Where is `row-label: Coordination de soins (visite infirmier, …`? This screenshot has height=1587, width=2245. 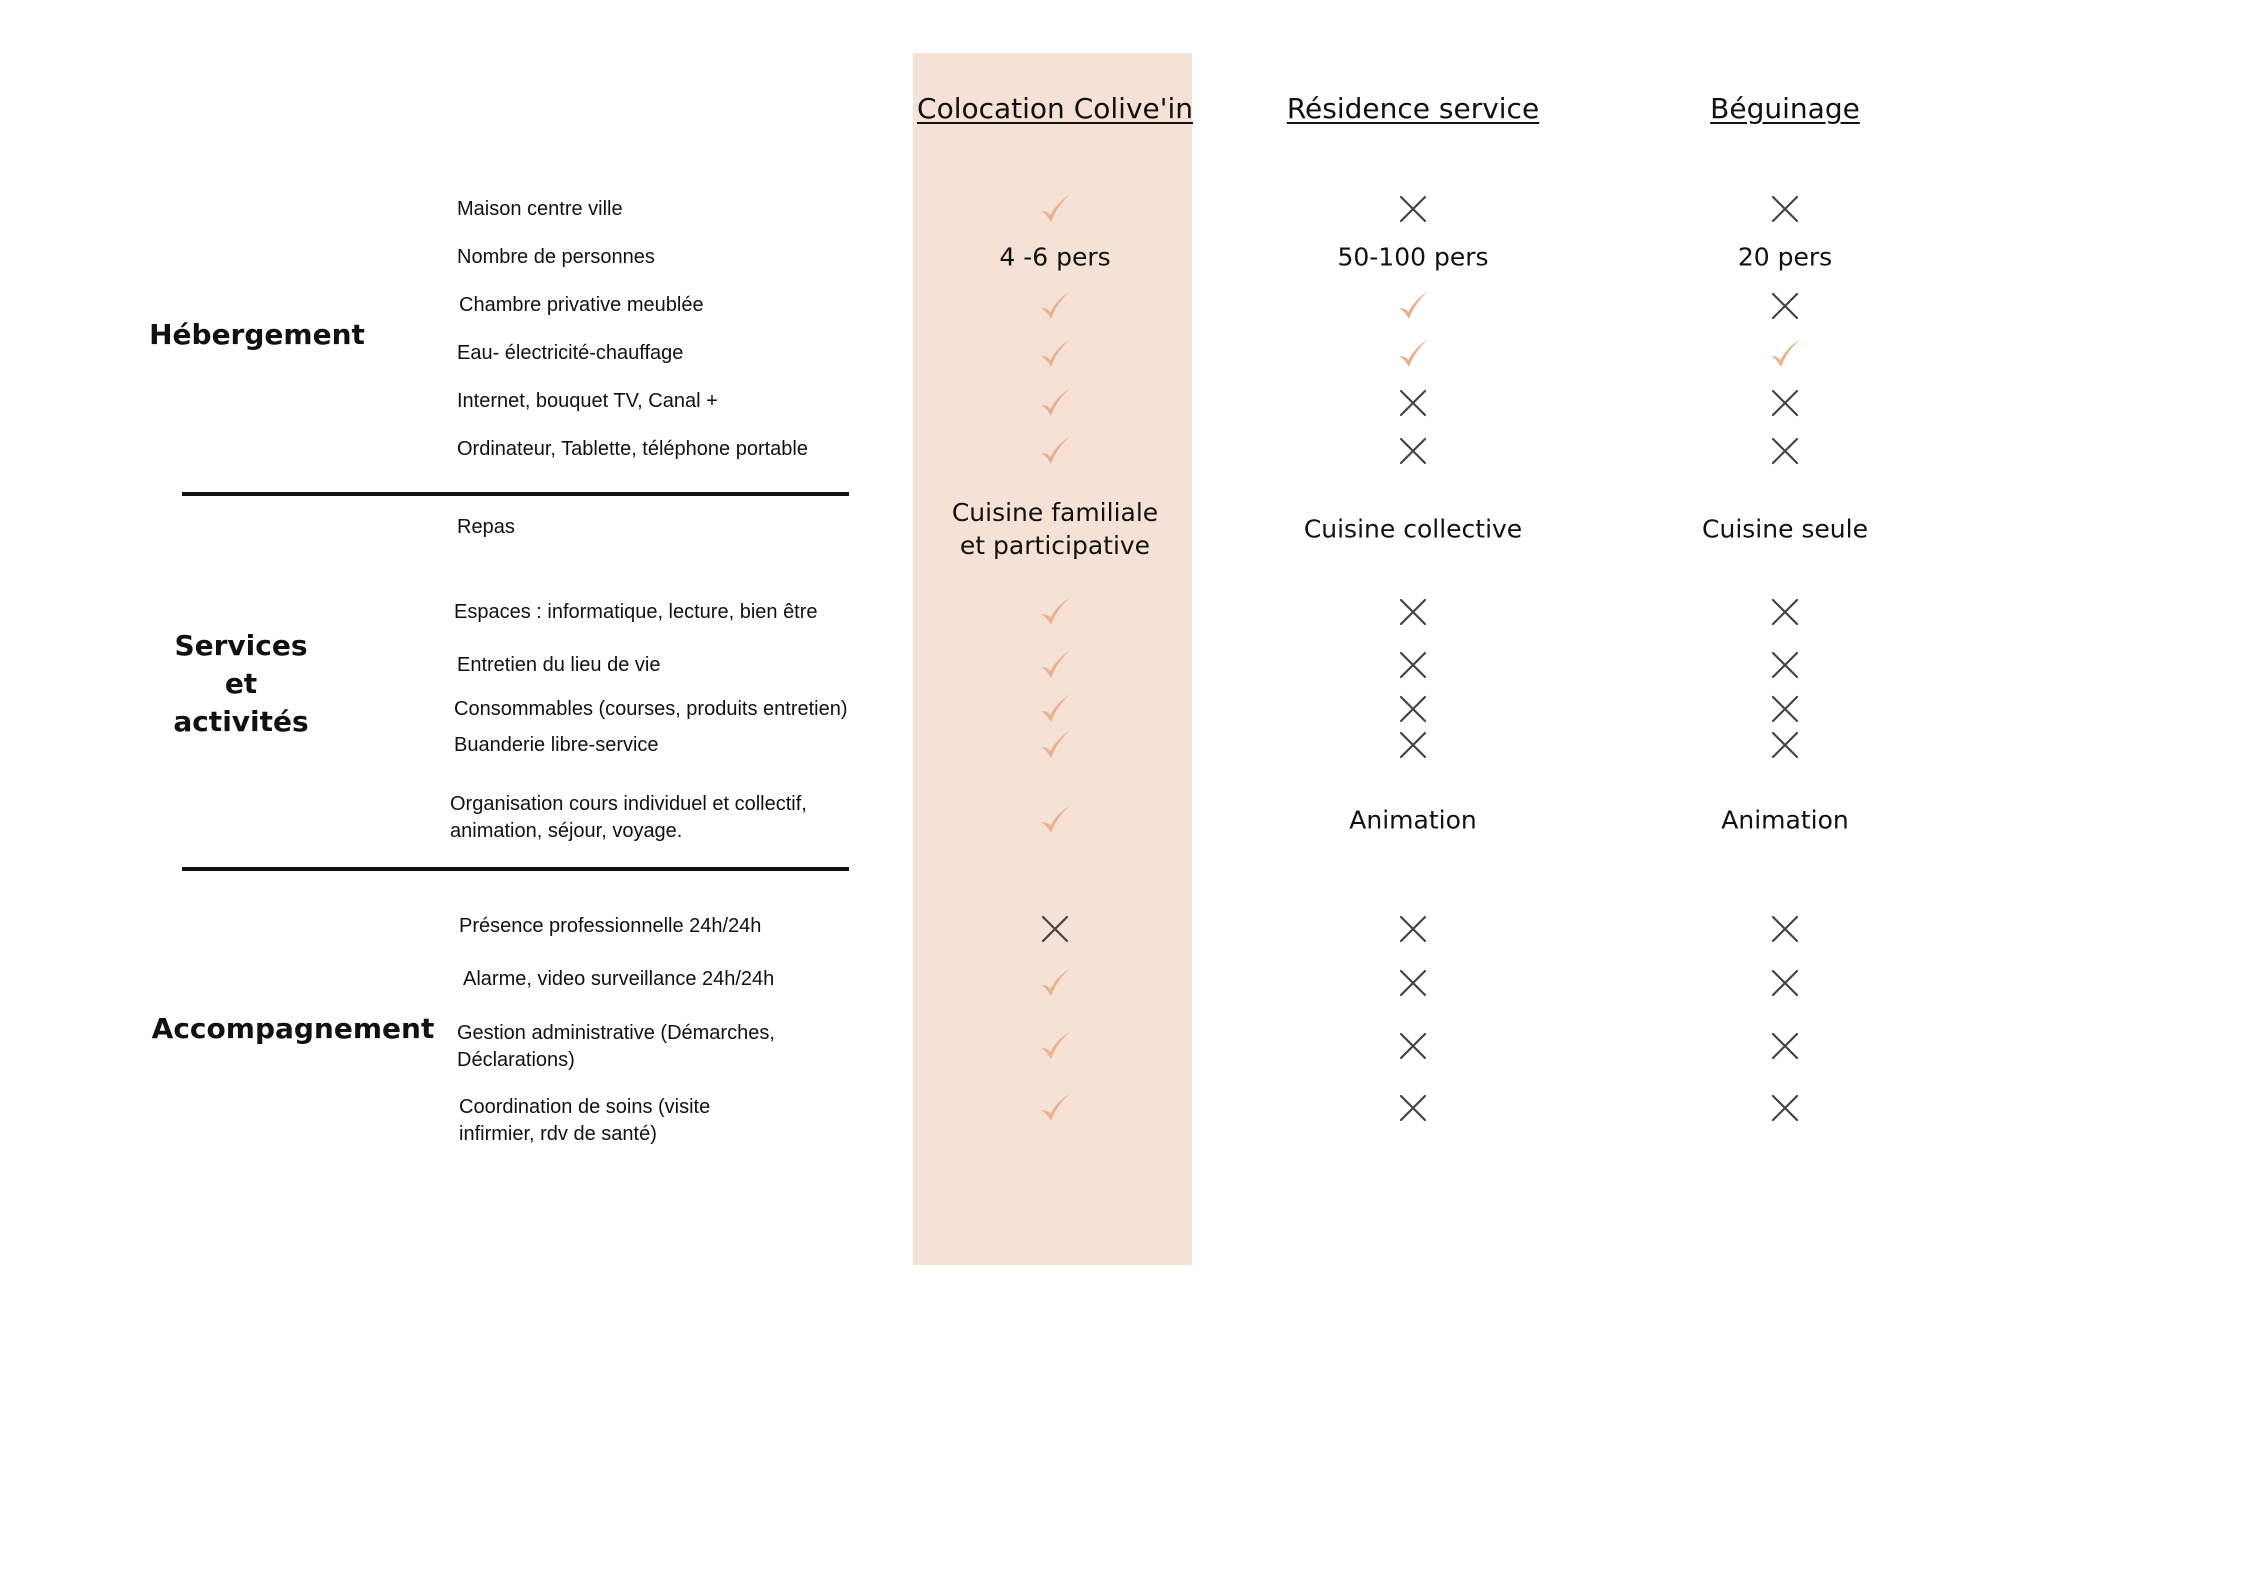 row-label: Coordination de soins (visite infirmier, … is located at coordinates (585, 1120).